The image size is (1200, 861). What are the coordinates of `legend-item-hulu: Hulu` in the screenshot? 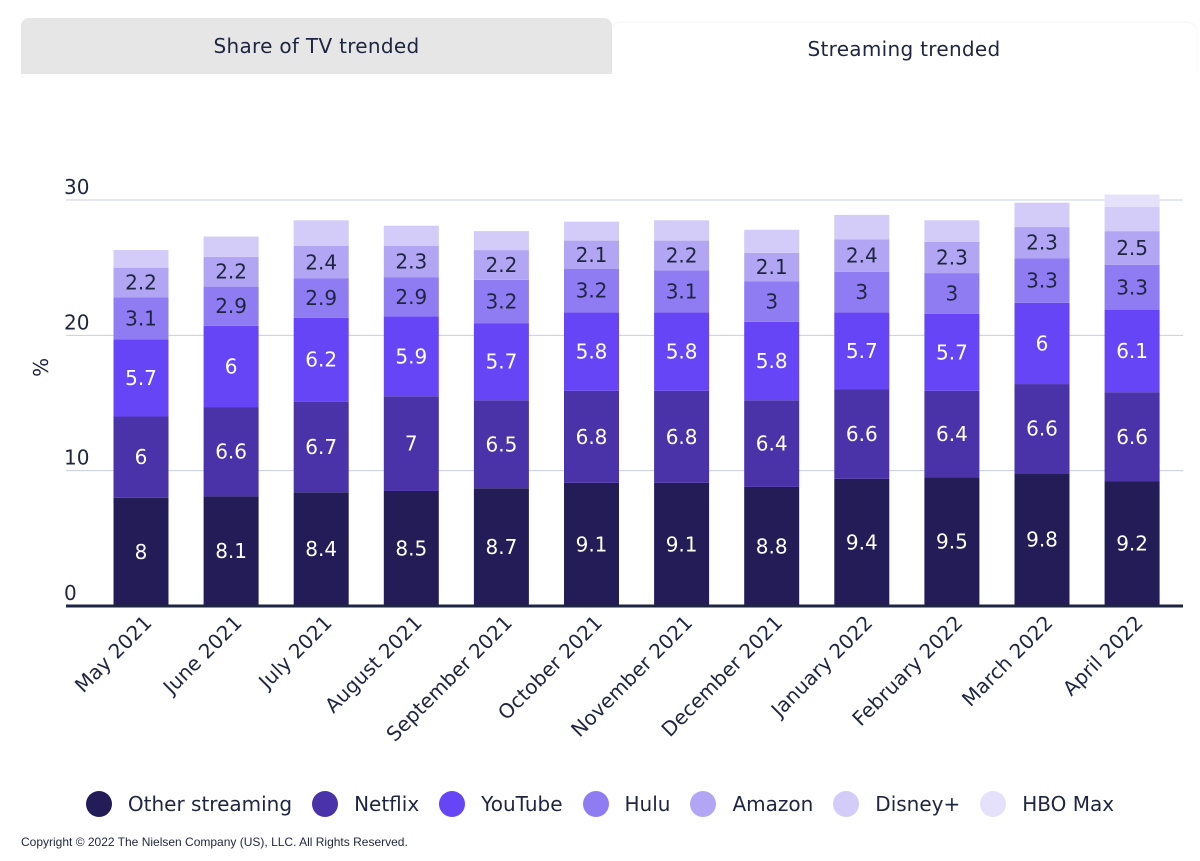 It's located at (626, 804).